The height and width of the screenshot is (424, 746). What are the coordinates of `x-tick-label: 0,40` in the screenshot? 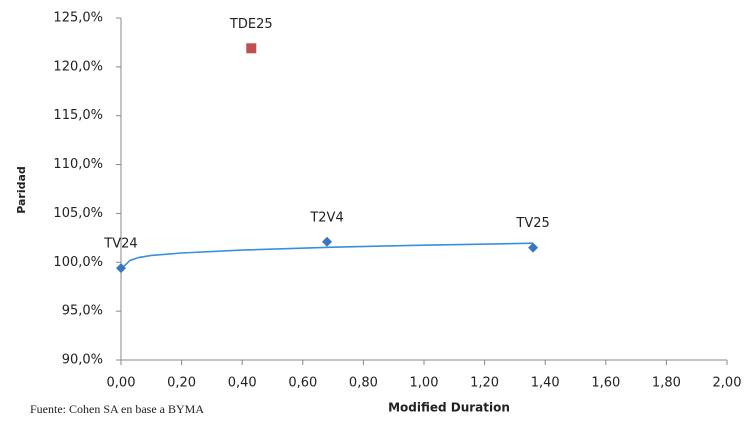 It's located at (242, 383).